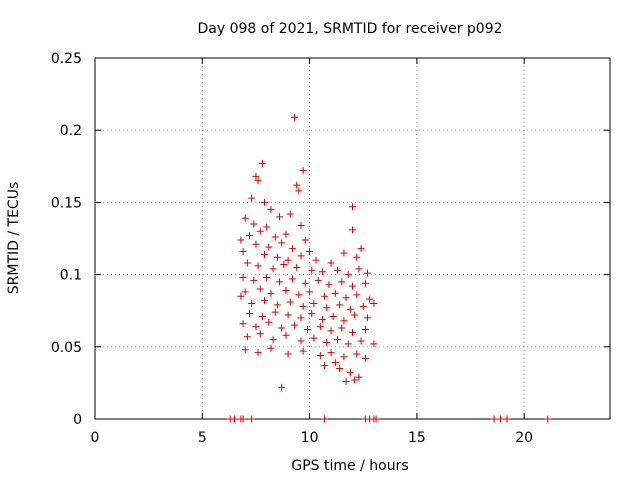 The height and width of the screenshot is (485, 640). I want to click on x-axis-label: GPS time / hours, so click(349, 466).